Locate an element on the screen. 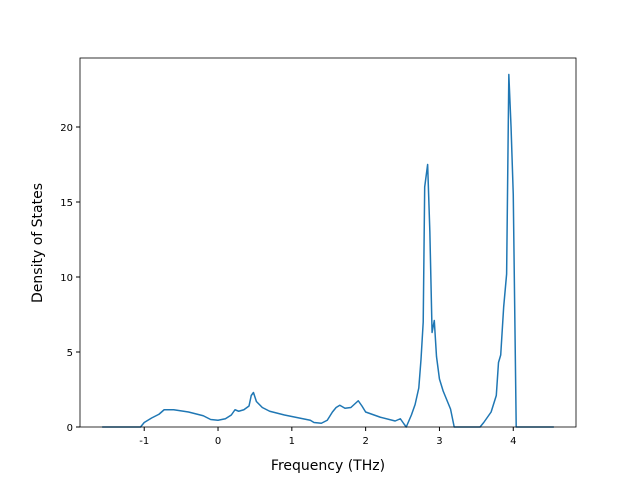 The image size is (640, 484). y-tick-label: 20 is located at coordinates (66, 128).